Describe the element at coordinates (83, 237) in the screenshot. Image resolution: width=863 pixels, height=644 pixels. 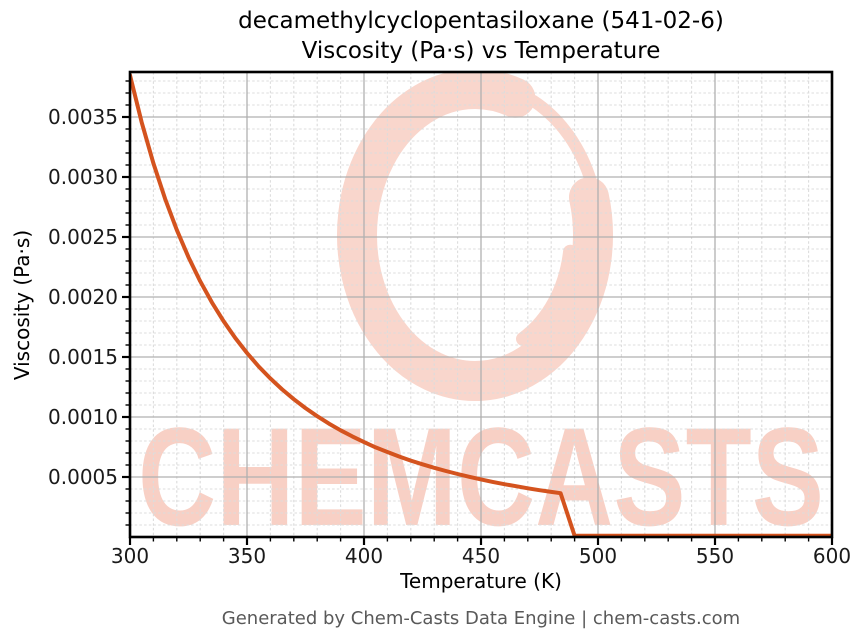
I see `y-tick-label: 0.0025` at that location.